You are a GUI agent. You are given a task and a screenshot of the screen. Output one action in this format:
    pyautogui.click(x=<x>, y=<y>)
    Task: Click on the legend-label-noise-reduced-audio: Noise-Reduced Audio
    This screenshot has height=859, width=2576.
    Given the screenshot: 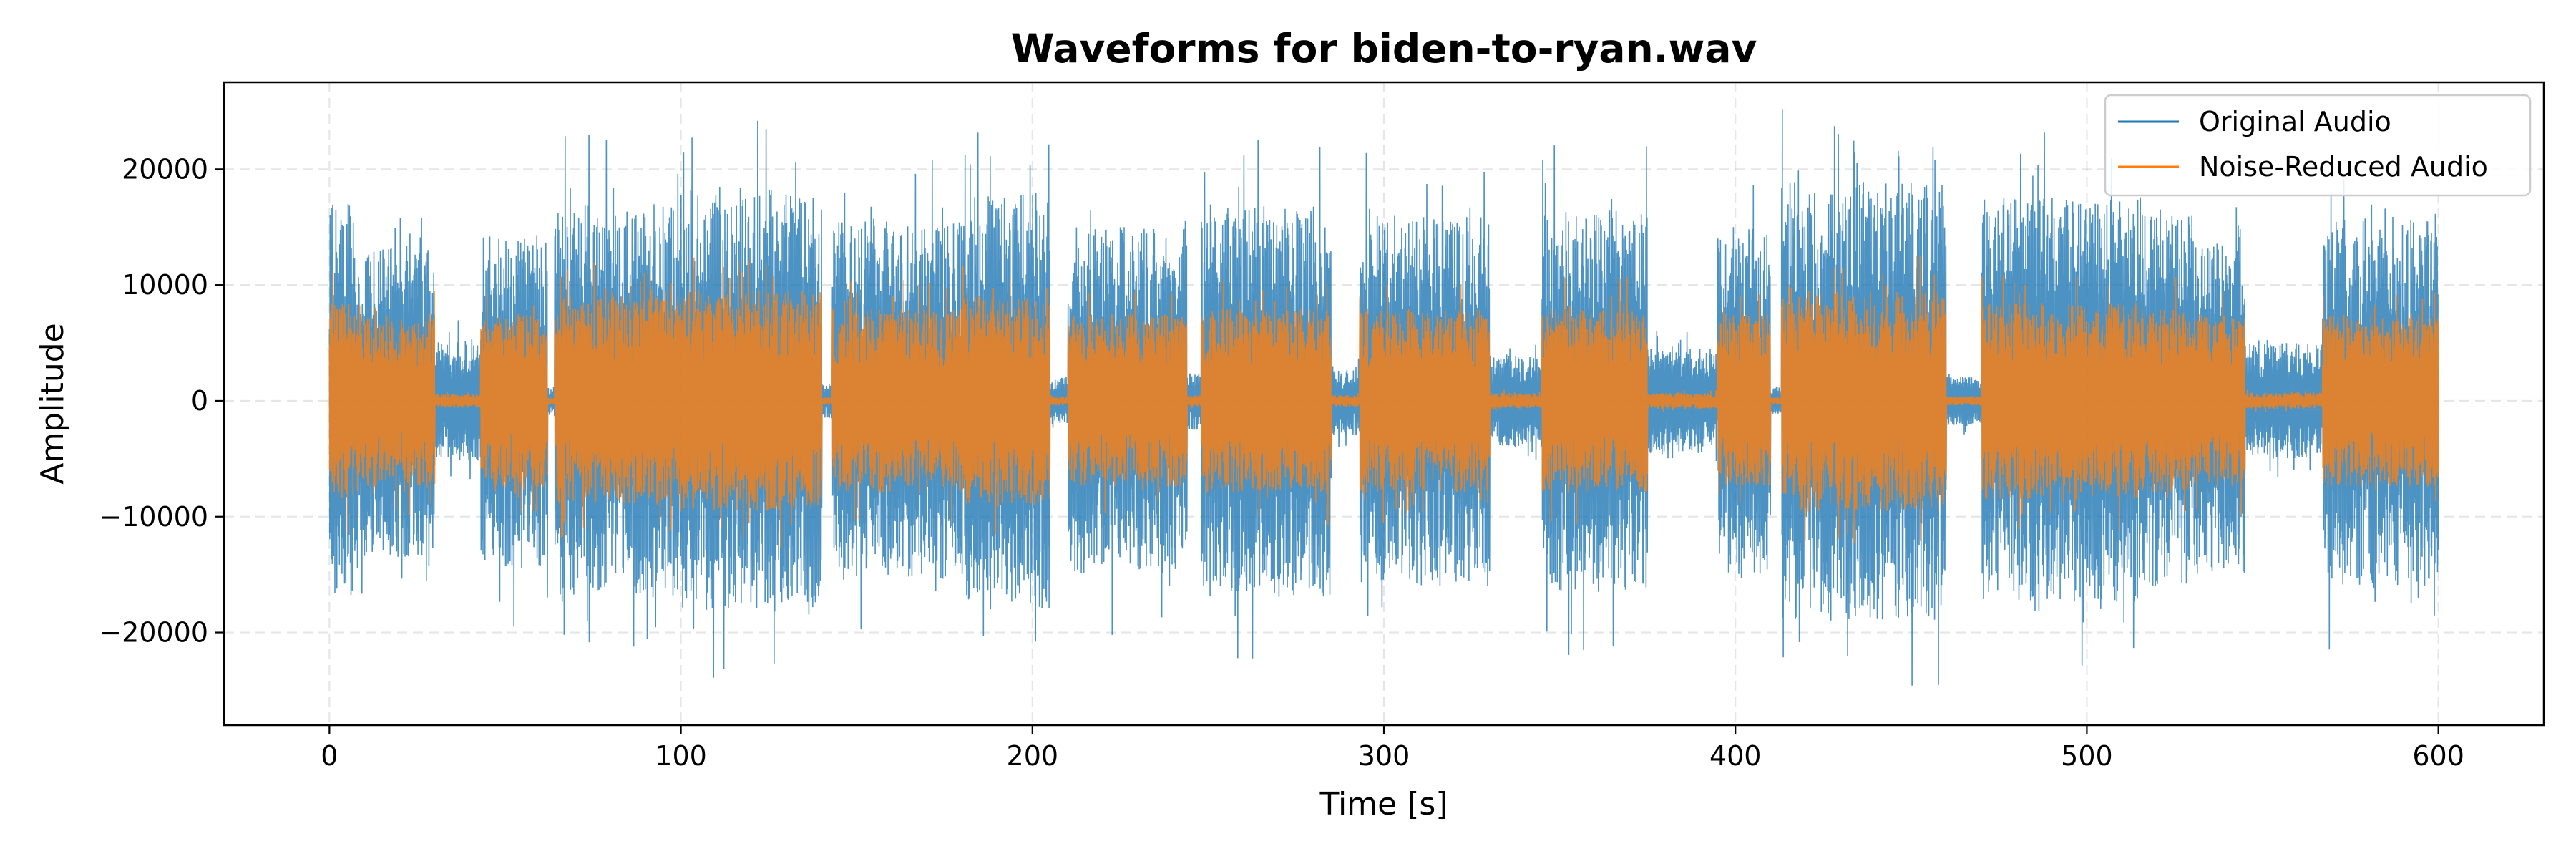 What is the action you would take?
    pyautogui.click(x=2343, y=167)
    